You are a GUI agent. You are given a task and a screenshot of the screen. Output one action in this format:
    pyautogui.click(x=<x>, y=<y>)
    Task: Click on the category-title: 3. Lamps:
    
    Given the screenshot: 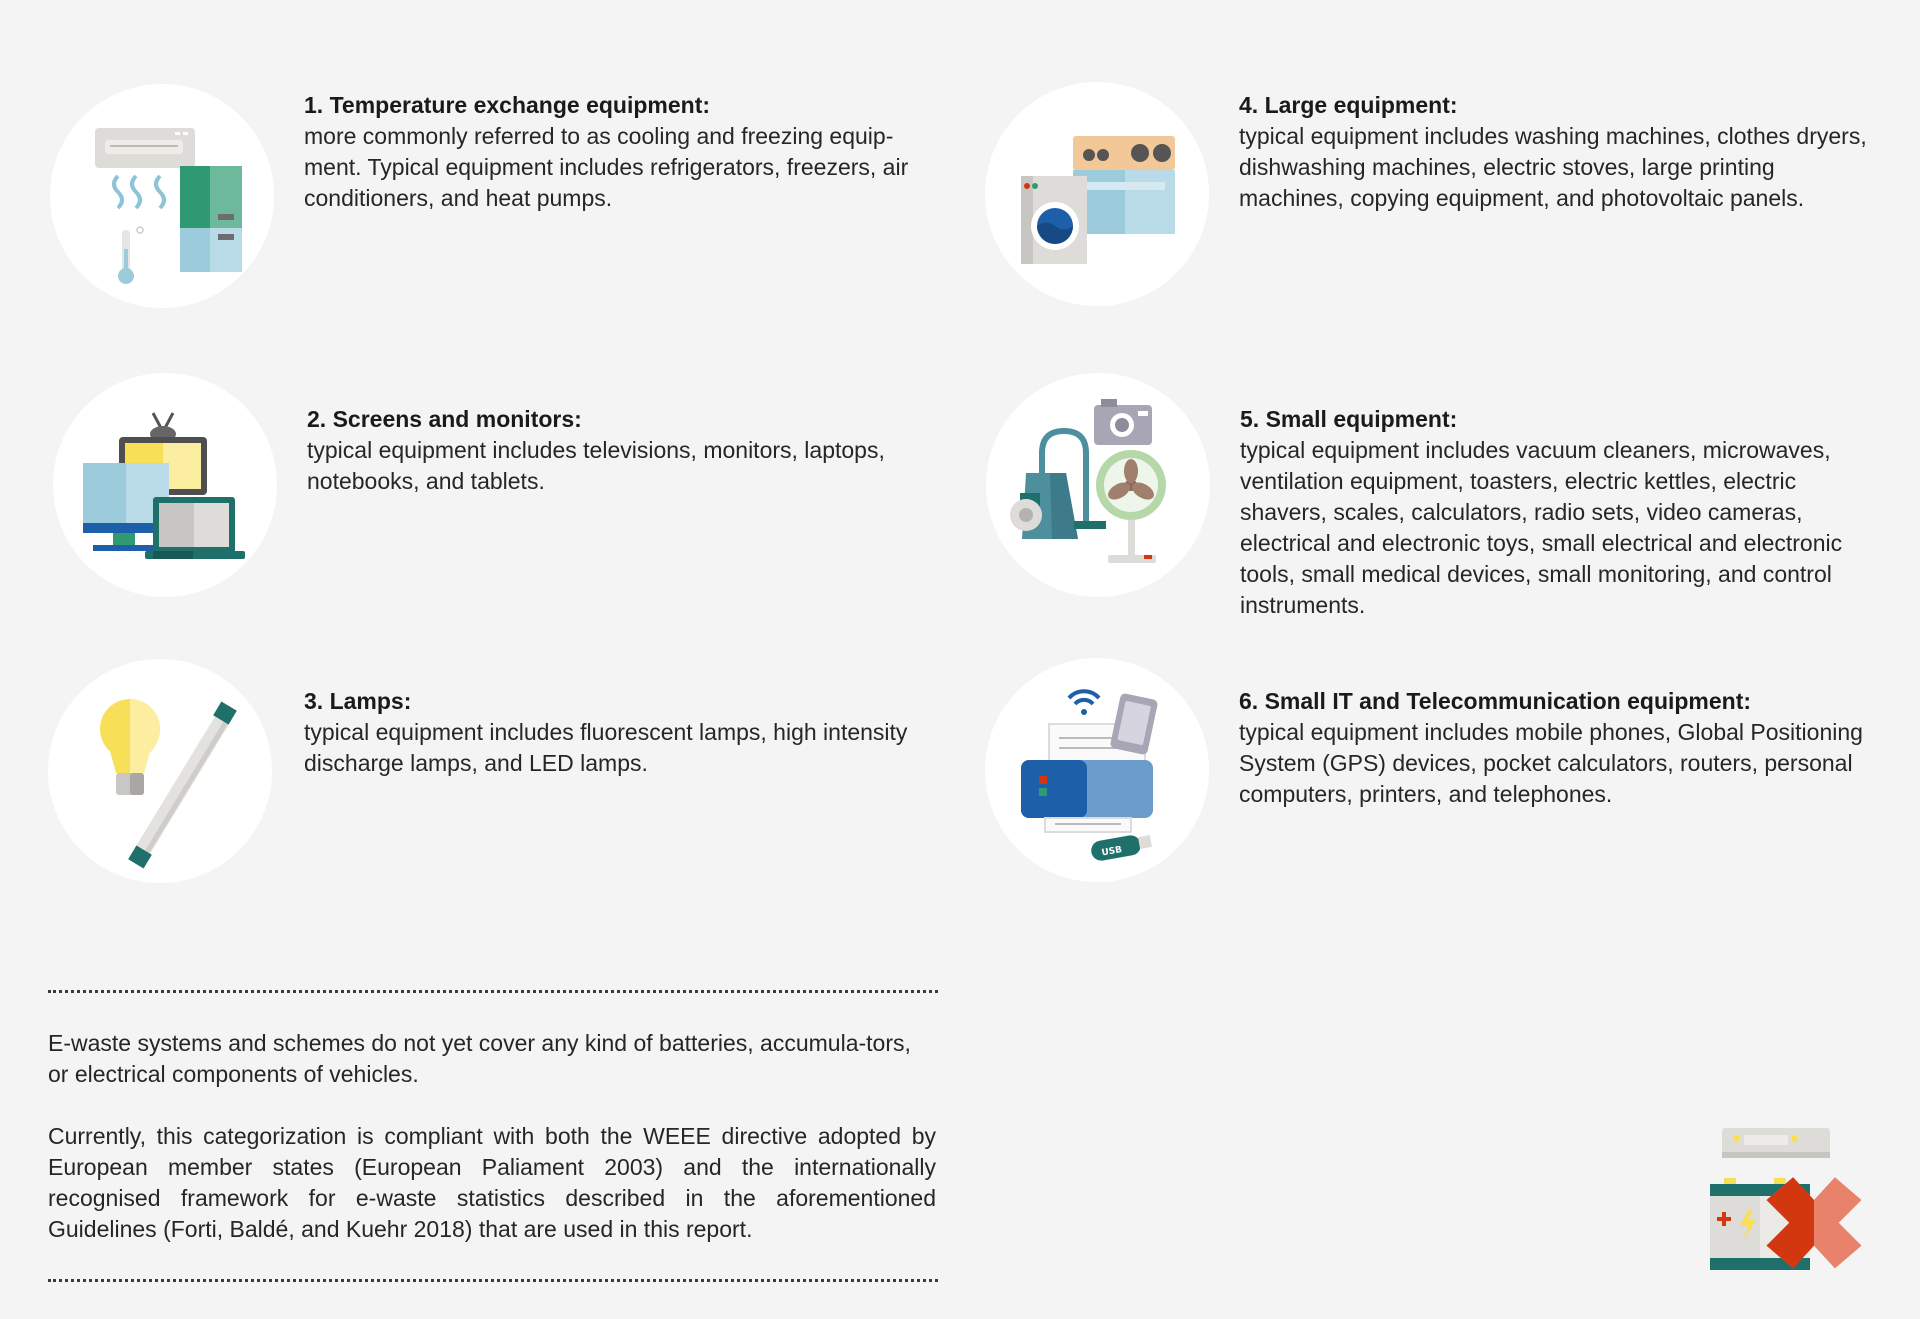 What is the action you would take?
    pyautogui.click(x=358, y=701)
    